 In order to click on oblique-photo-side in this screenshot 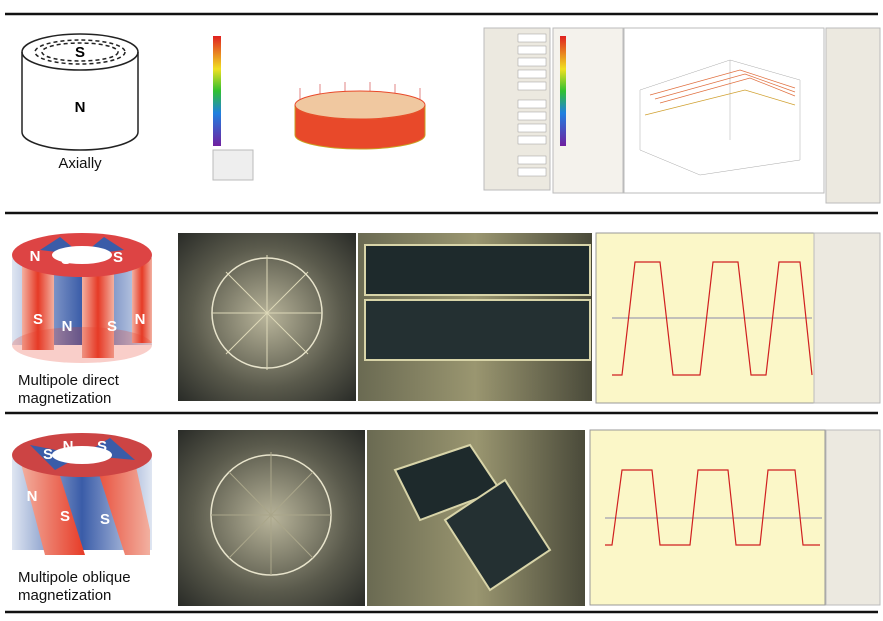, I will do `click(476, 518)`.